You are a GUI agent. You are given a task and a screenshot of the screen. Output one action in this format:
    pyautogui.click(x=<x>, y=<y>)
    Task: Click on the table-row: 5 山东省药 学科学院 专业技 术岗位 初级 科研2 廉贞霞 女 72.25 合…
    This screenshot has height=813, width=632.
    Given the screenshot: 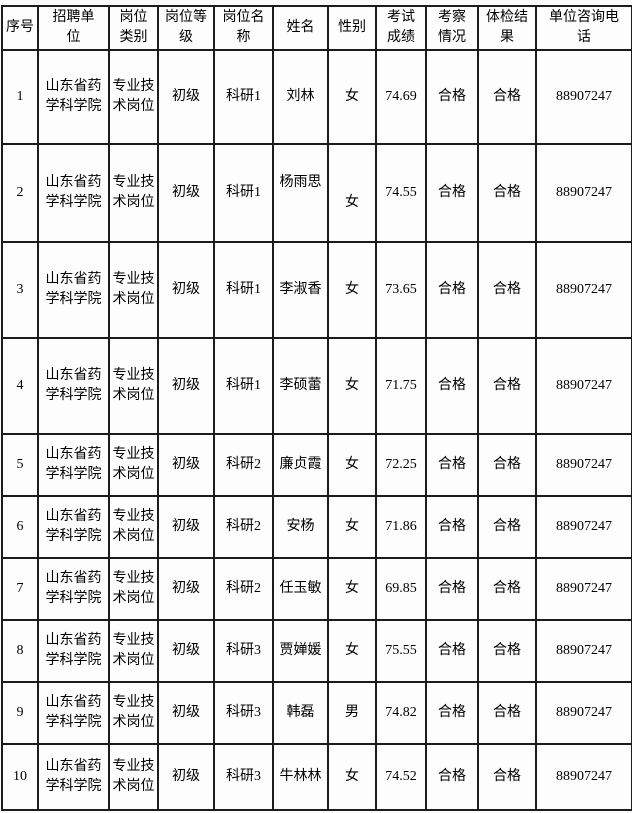 What is the action you would take?
    pyautogui.click(x=316, y=465)
    